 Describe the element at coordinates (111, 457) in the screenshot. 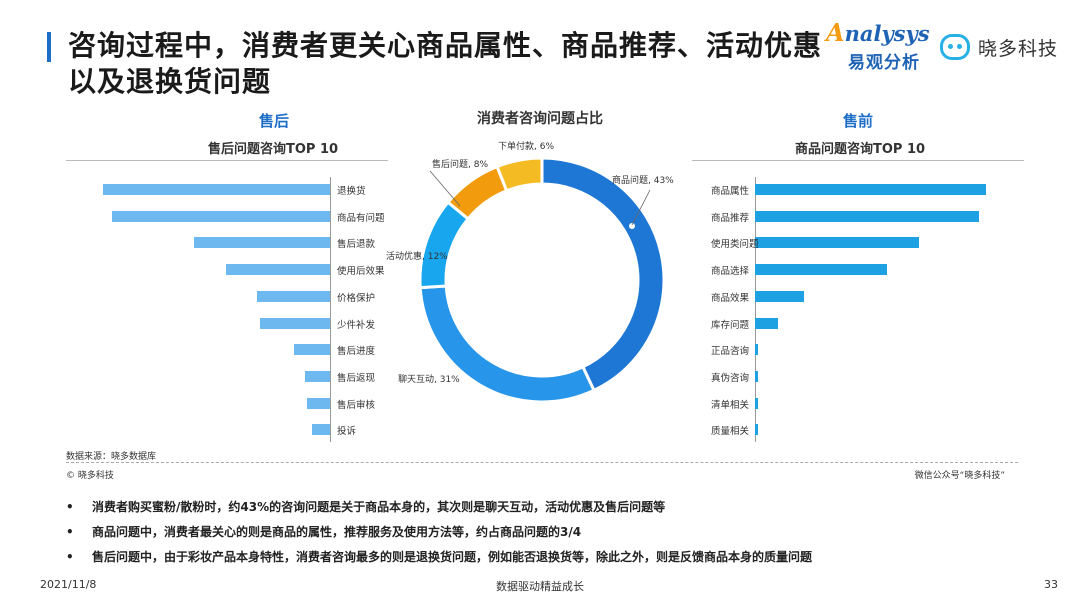

I see `data-source: 数据来源：晓多数据库` at that location.